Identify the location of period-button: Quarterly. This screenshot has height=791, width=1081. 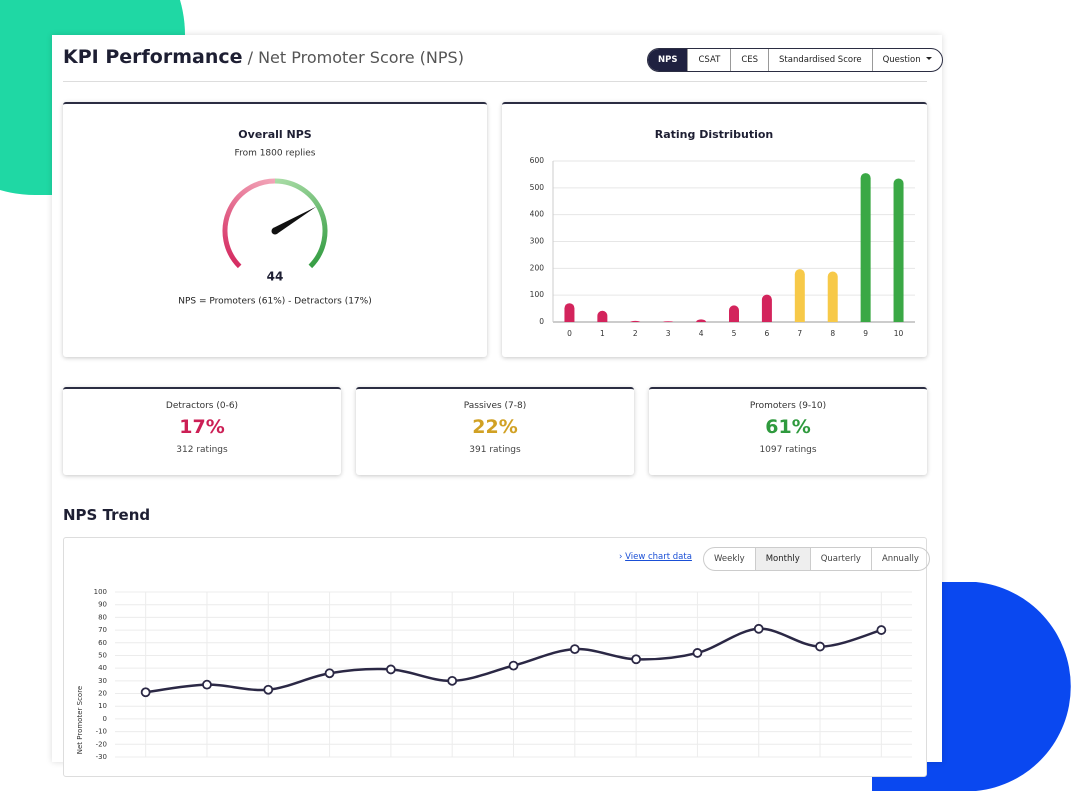
(840, 559).